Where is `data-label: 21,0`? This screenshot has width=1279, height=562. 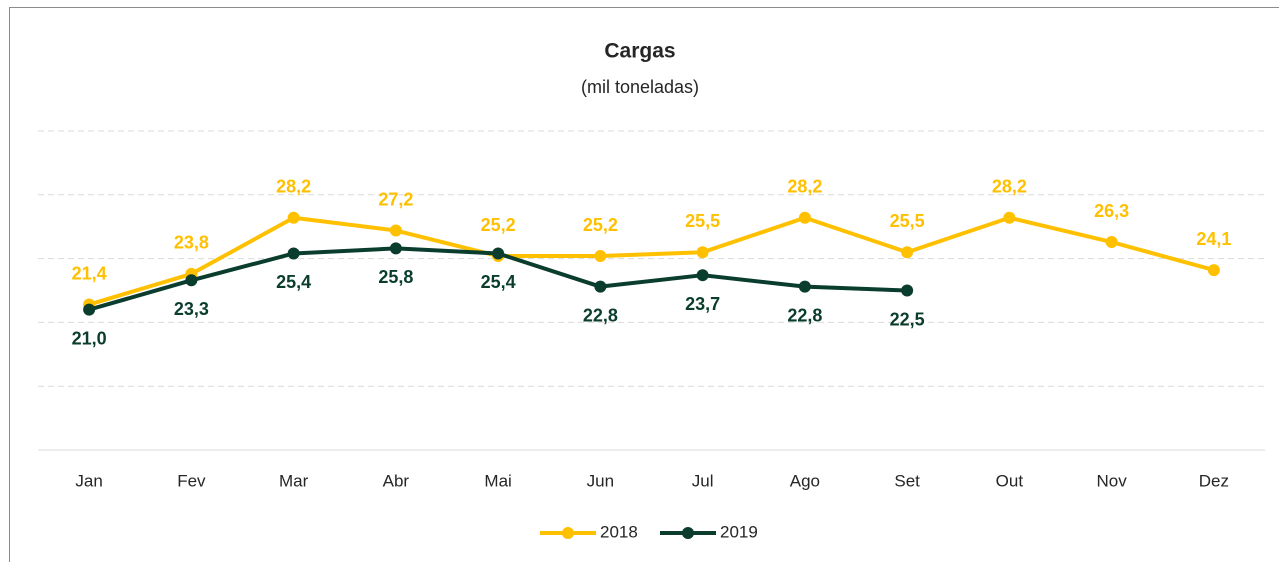
data-label: 21,0 is located at coordinates (89, 338).